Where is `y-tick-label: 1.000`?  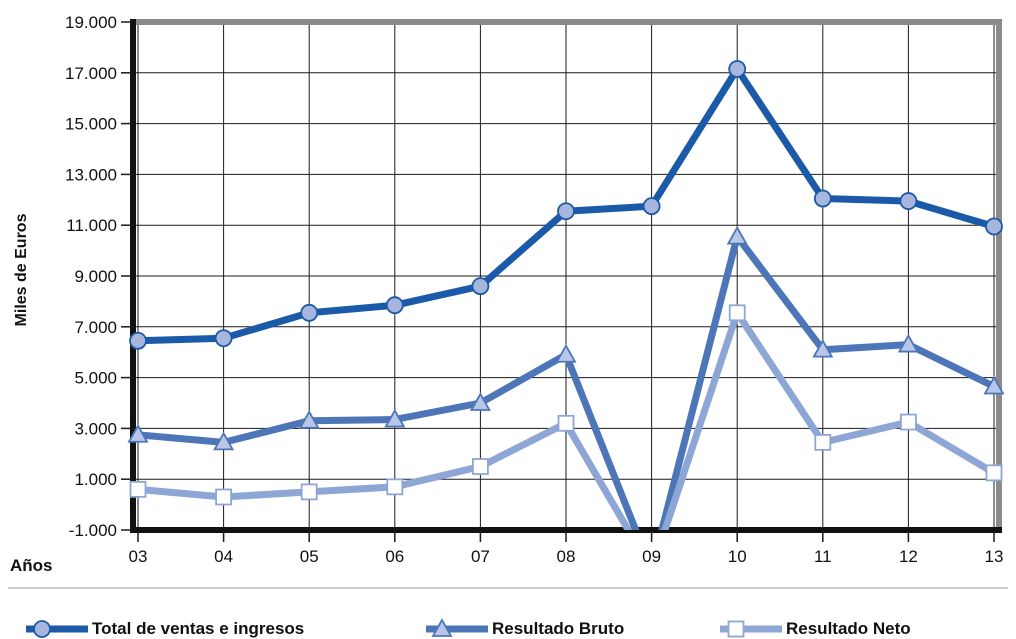
y-tick-label: 1.000 is located at coordinates (95, 479).